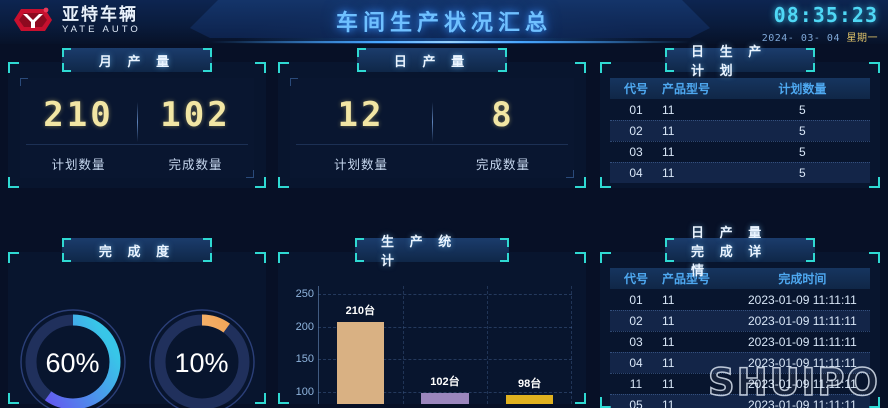  What do you see at coordinates (740, 299) in the screenshot?
I see `table-row: 01 11 2023-01-09 11:11:11` at bounding box center [740, 299].